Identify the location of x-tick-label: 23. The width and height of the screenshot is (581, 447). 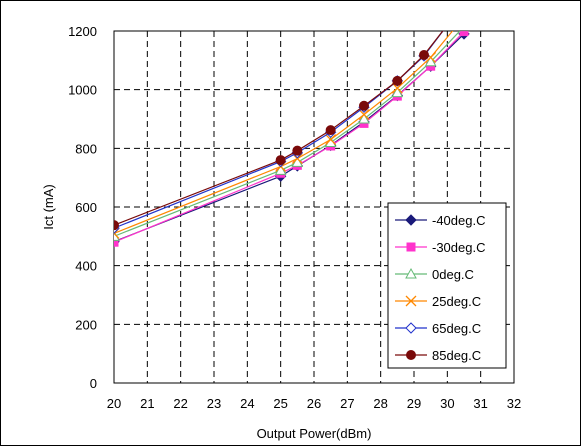
(214, 403).